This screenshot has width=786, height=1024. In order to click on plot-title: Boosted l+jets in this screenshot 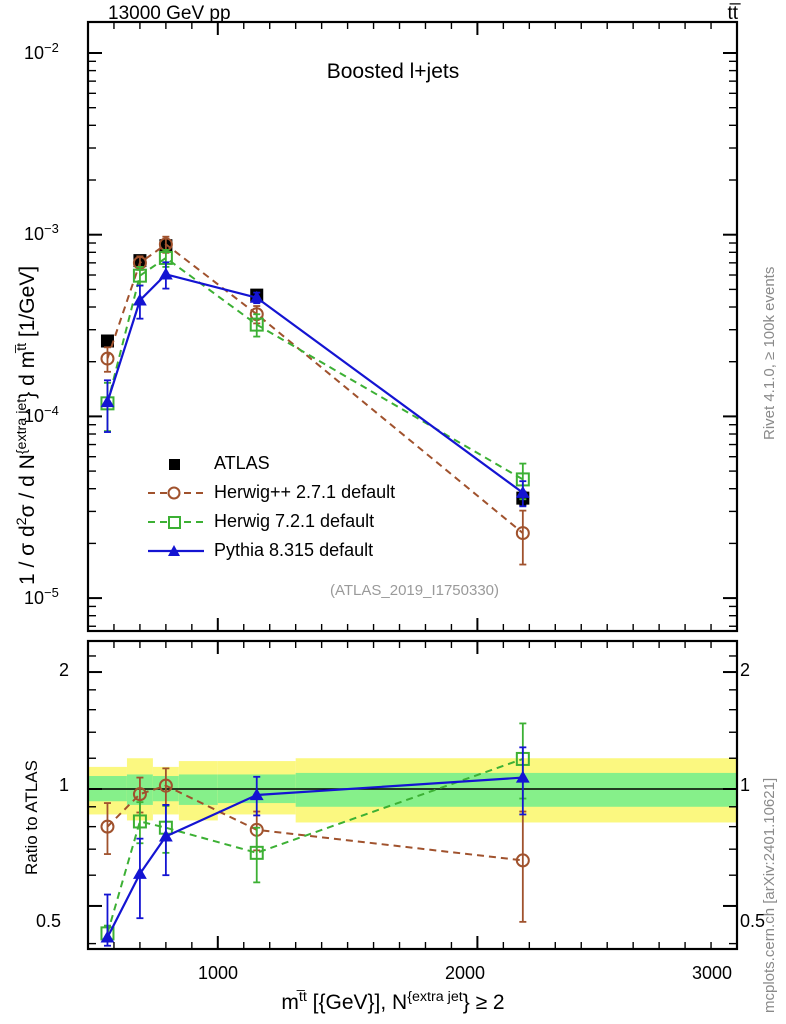, I will do `click(393, 71)`.